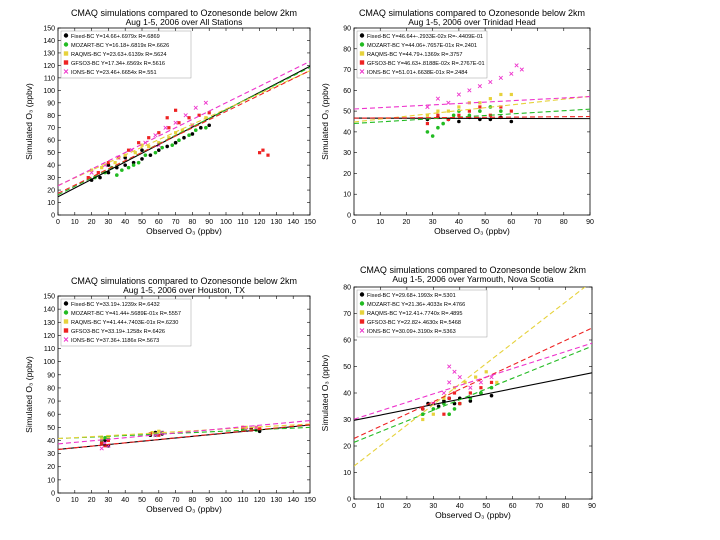 This screenshot has width=720, height=540. Describe the element at coordinates (51, 191) in the screenshot. I see `y-tick-label: 20` at that location.